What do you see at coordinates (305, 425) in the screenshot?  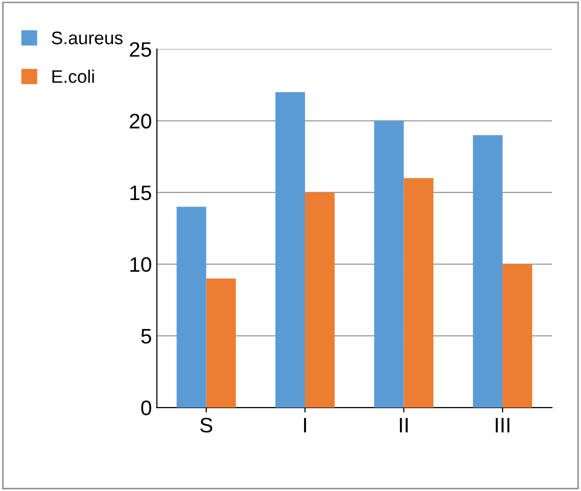 I see `x-tick-label: I` at bounding box center [305, 425].